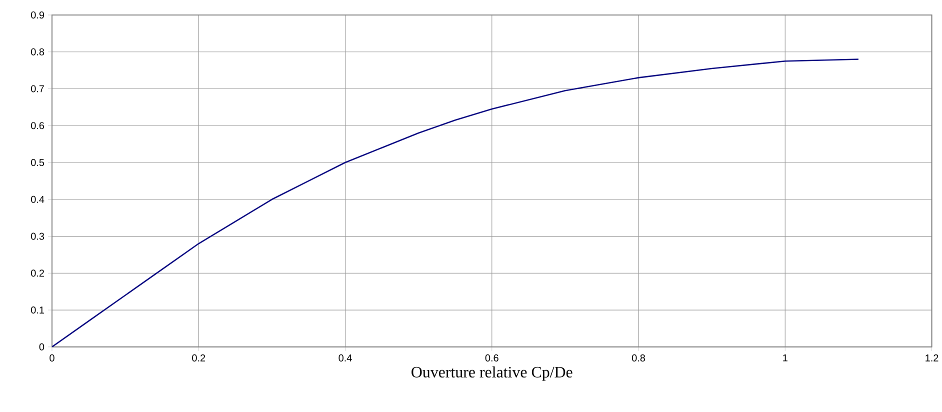 The height and width of the screenshot is (412, 942). What do you see at coordinates (932, 358) in the screenshot?
I see `x-tick-label: 1.2` at bounding box center [932, 358].